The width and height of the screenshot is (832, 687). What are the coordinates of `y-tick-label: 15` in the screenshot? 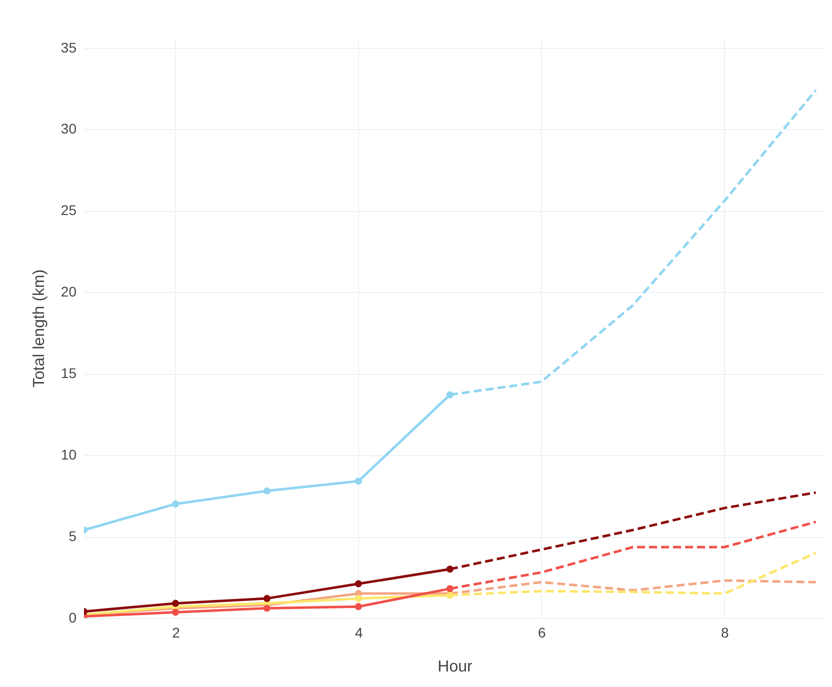 It's located at (68, 373).